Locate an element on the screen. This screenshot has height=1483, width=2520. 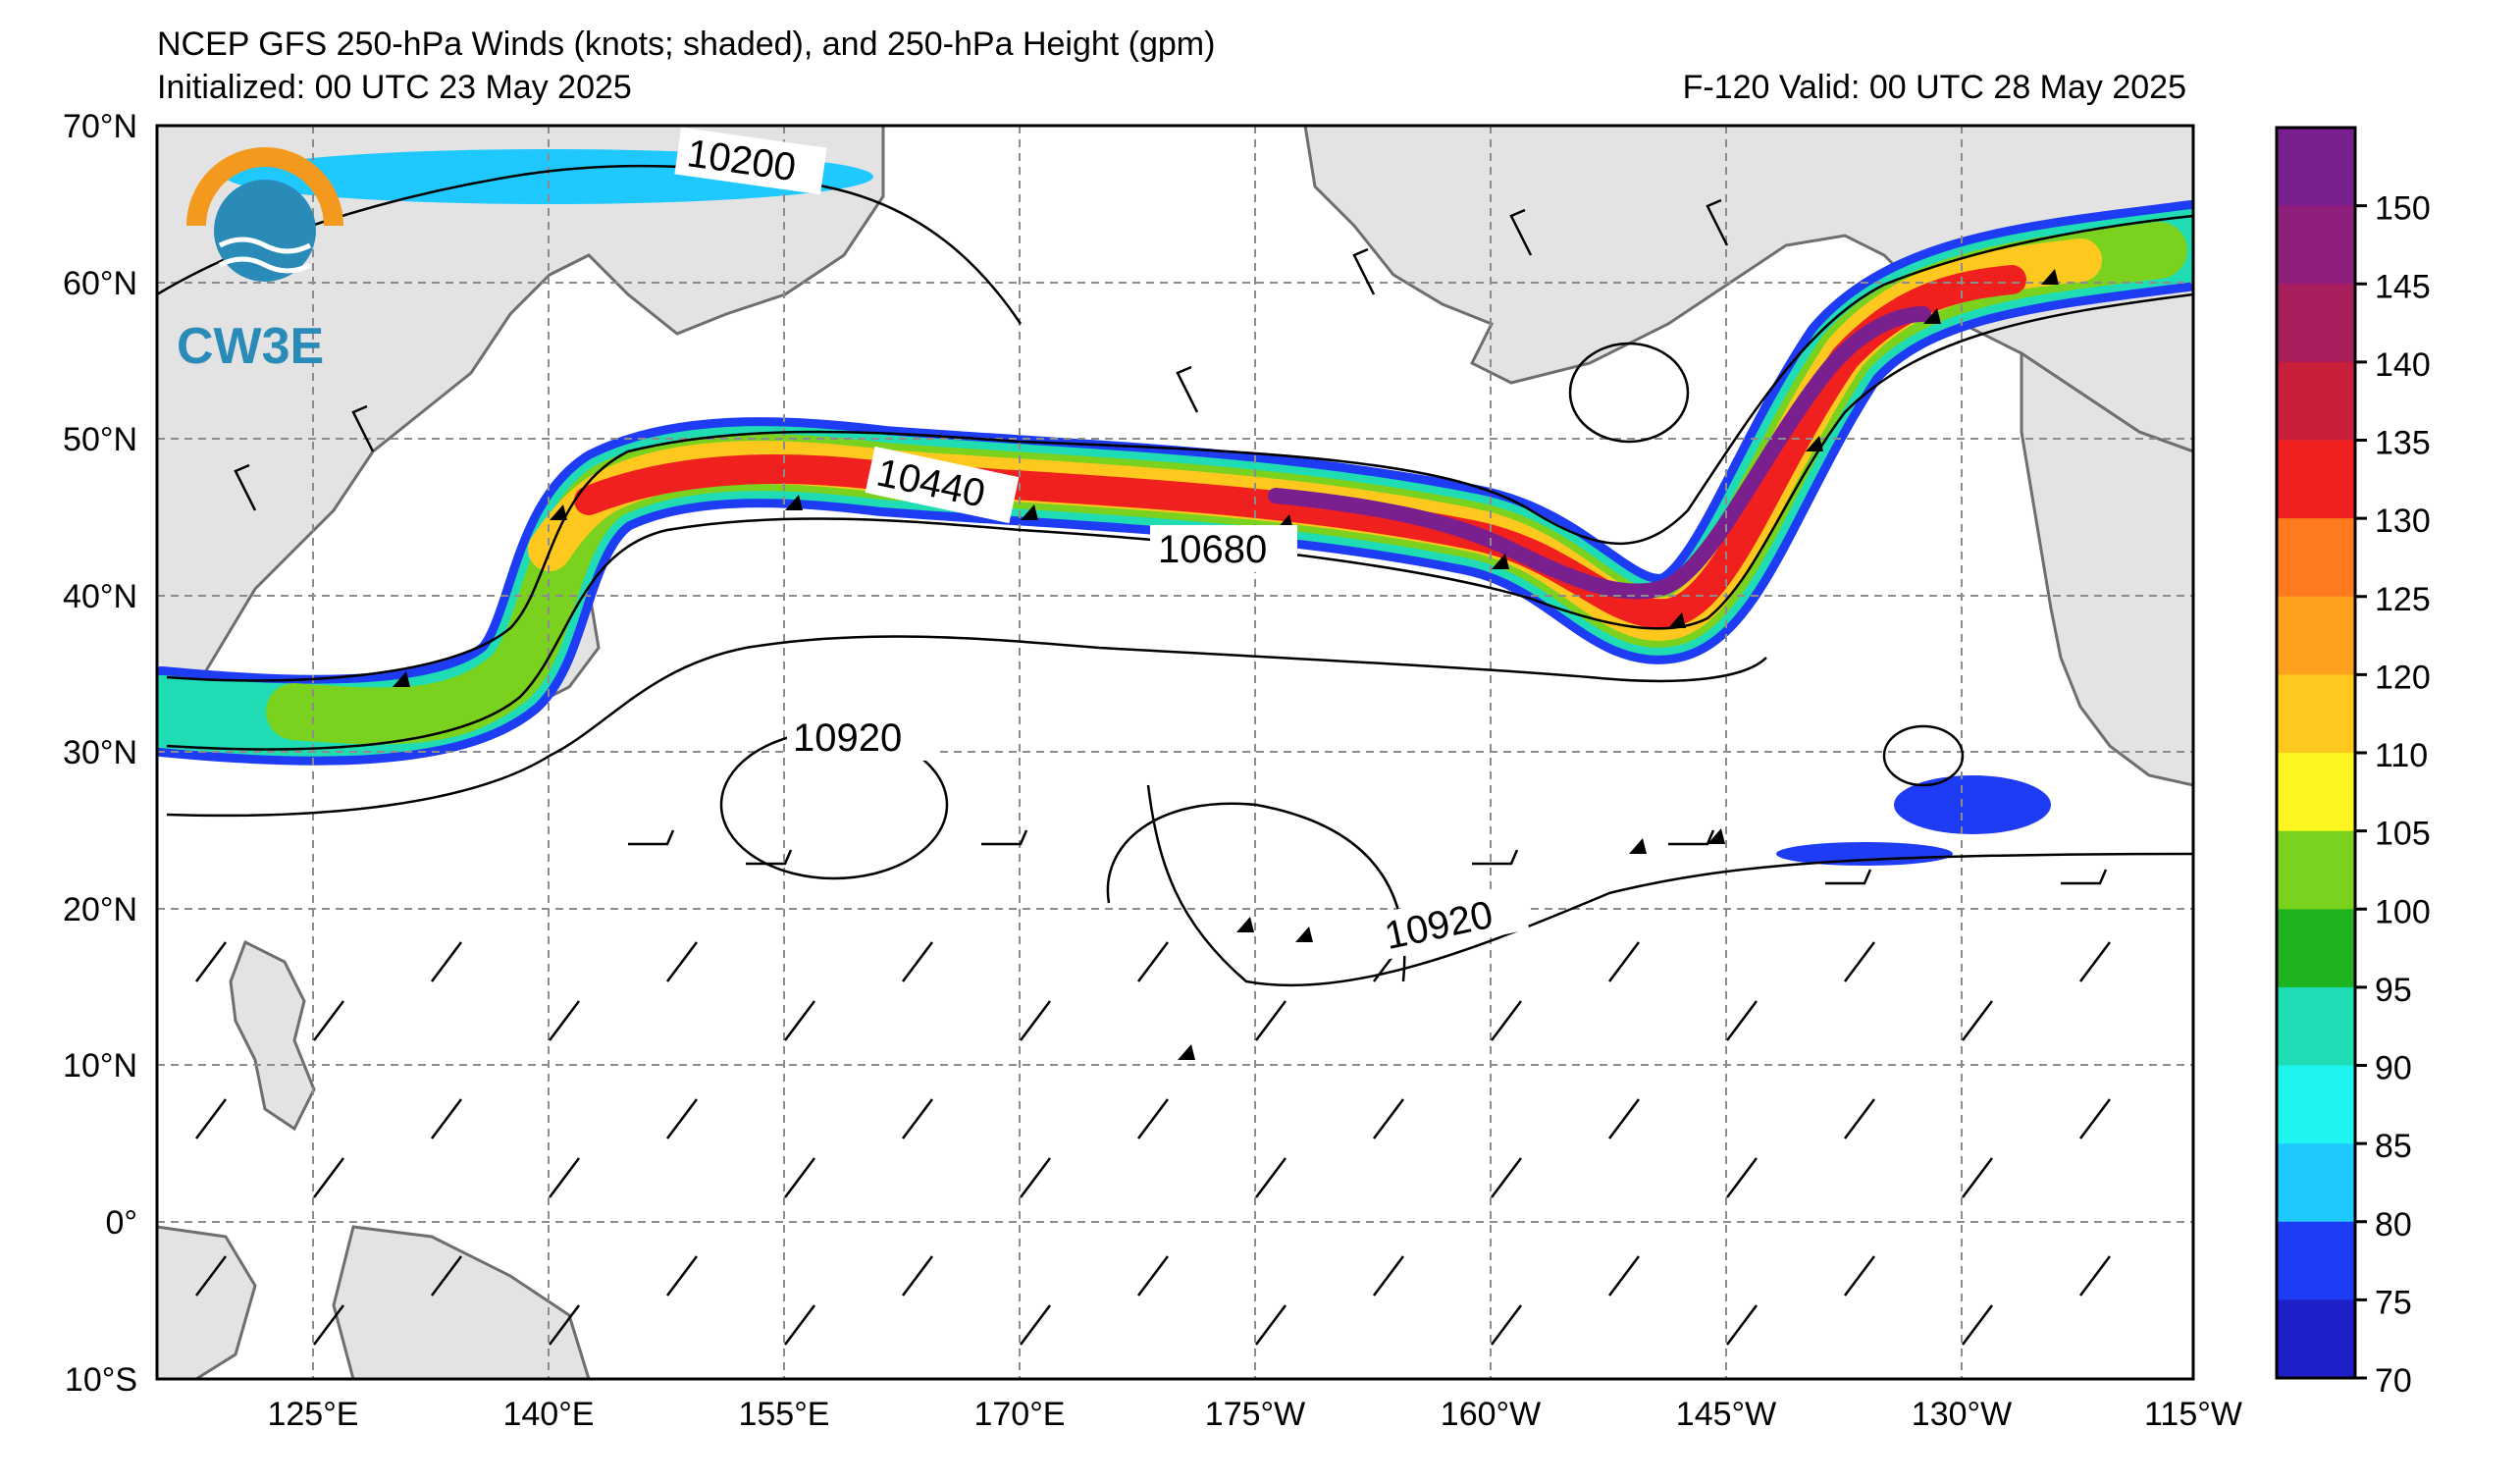
contour-low-california is located at coordinates (1923, 755).